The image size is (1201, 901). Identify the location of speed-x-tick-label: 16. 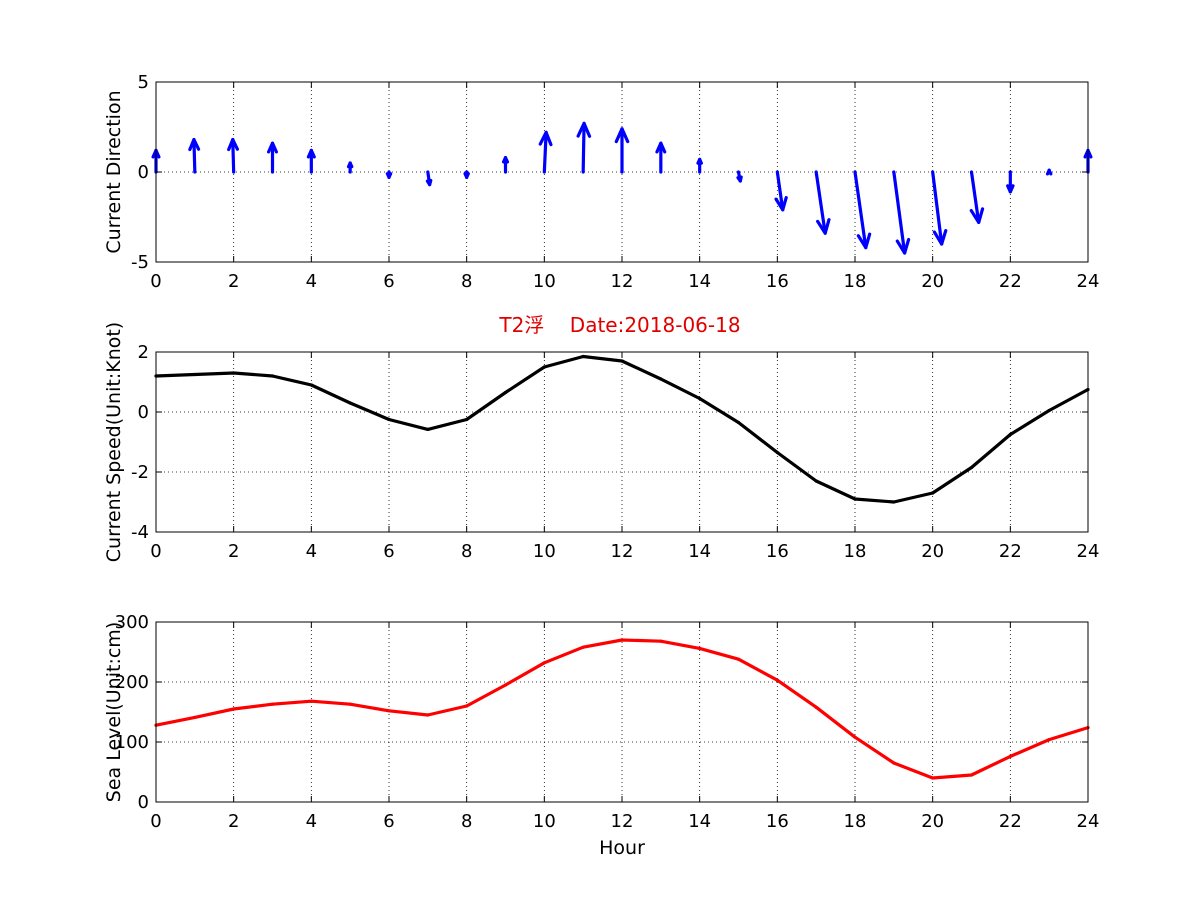
(777, 551).